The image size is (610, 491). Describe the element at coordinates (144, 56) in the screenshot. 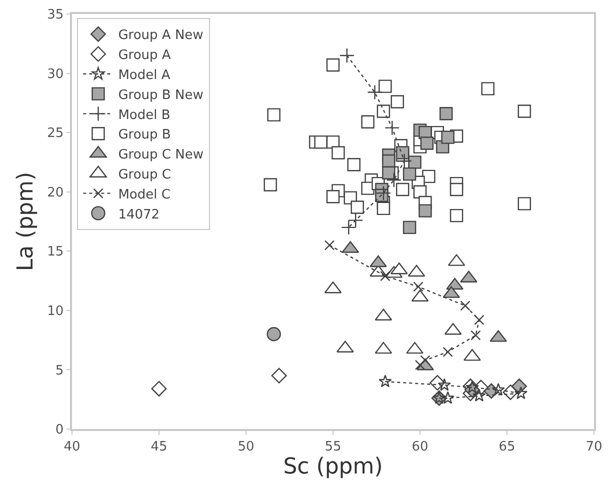

I see `legend-label: Group A` at that location.